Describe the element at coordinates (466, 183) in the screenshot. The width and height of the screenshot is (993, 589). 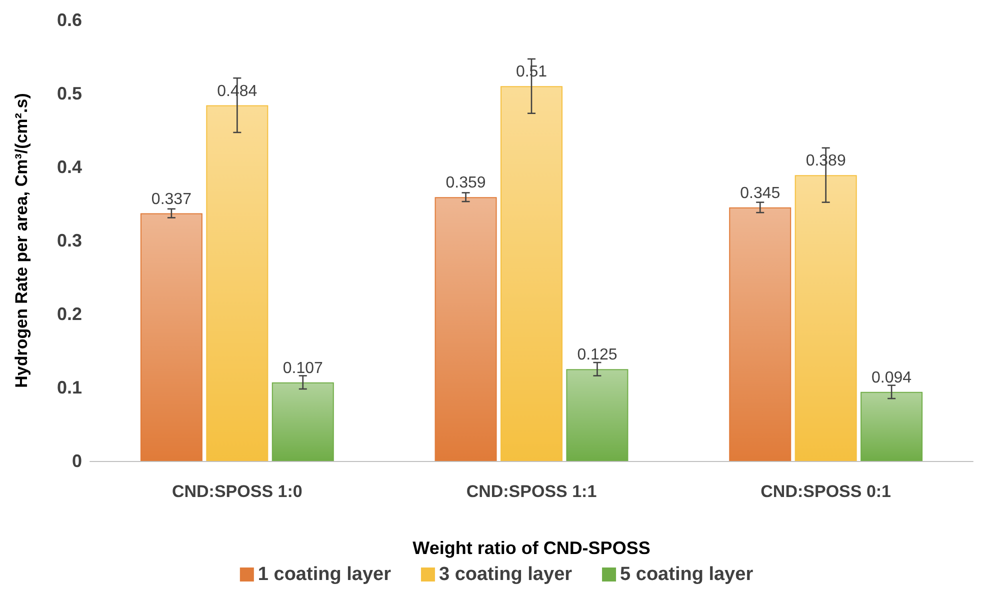
I see `data-label: 0.359` at that location.